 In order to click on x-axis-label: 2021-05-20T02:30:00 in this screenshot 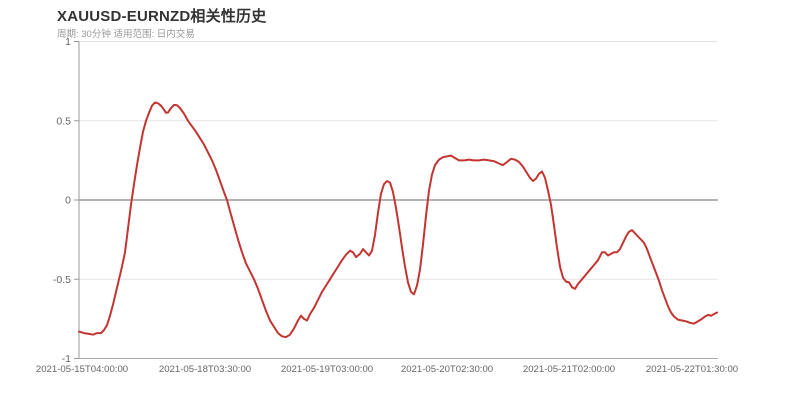, I will do `click(447, 369)`.